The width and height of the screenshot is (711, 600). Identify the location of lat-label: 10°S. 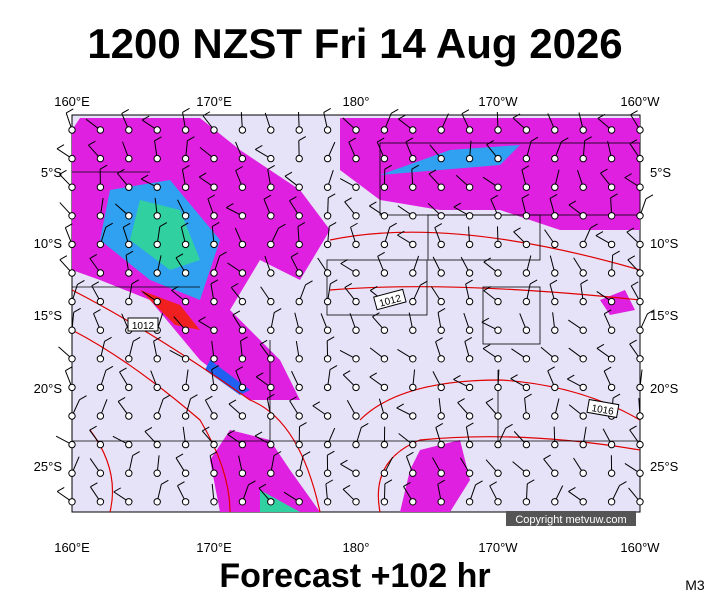
(48, 243).